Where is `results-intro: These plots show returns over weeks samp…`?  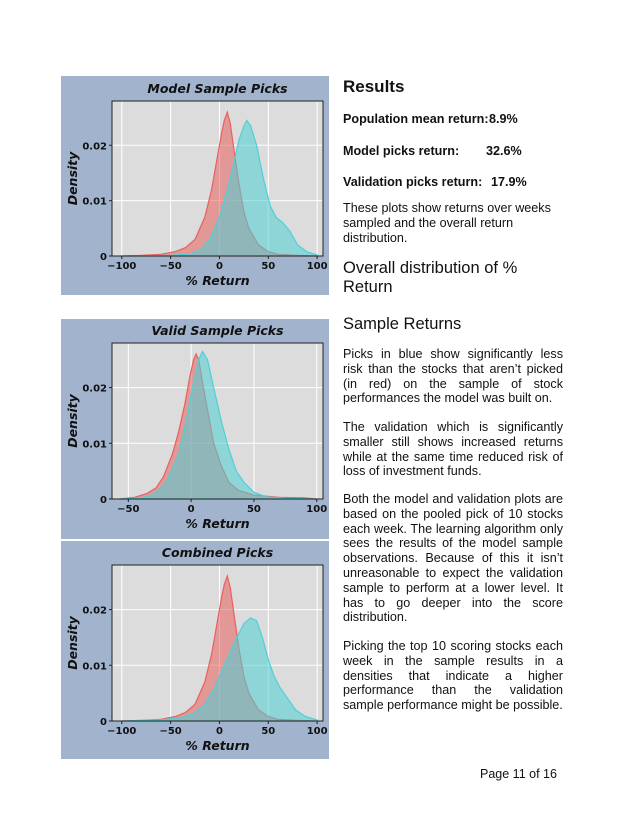
results-intro: These plots show returns over weeks samp… is located at coordinates (447, 223).